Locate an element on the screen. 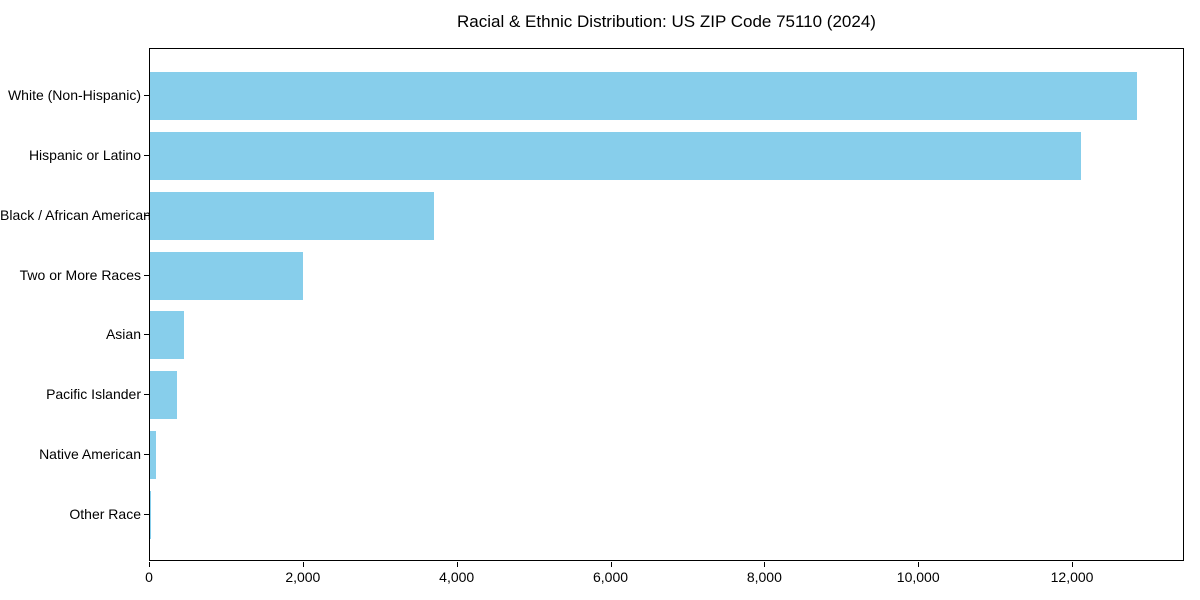 This screenshot has width=1200, height=600. x-tick-label: 8,000 is located at coordinates (764, 577).